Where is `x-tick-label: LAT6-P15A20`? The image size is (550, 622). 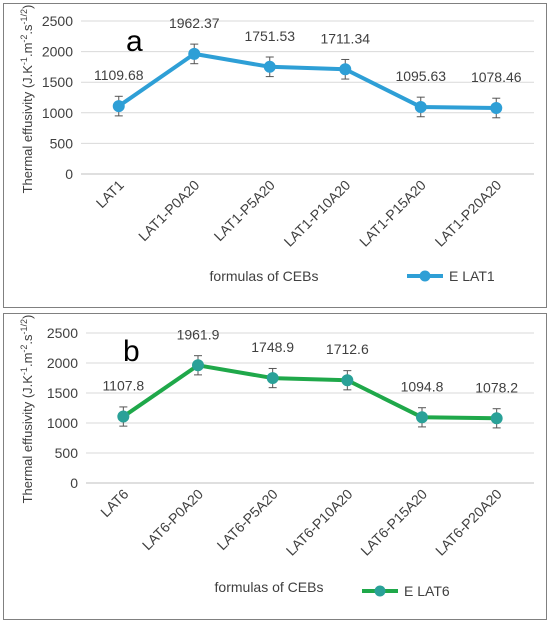 x-tick-label: LAT6-P15A20 is located at coordinates (393, 522).